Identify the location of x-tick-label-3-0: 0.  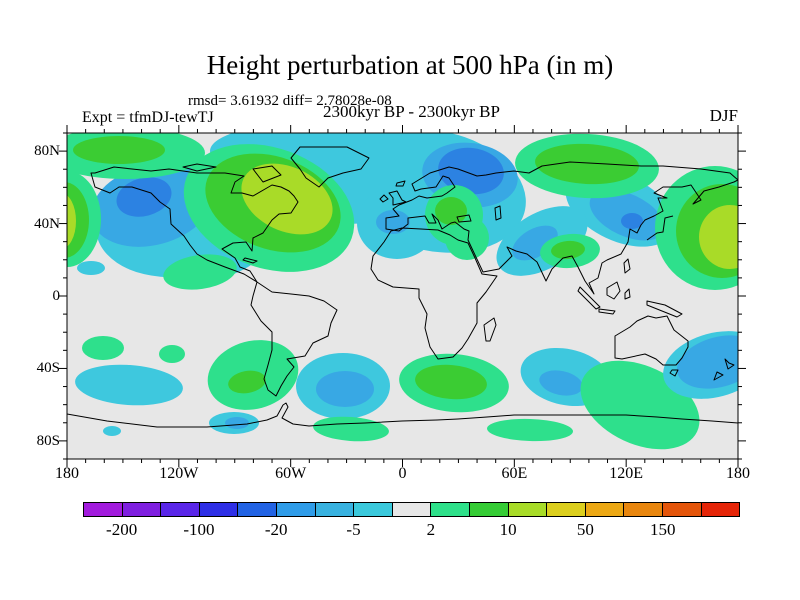
(402, 473).